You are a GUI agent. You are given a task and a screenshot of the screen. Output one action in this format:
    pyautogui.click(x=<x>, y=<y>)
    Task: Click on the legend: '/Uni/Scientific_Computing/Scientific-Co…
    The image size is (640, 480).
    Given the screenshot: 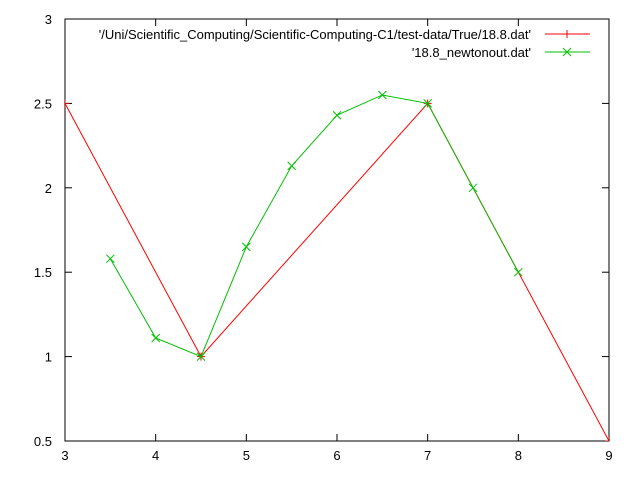 What is the action you would take?
    pyautogui.click(x=344, y=43)
    